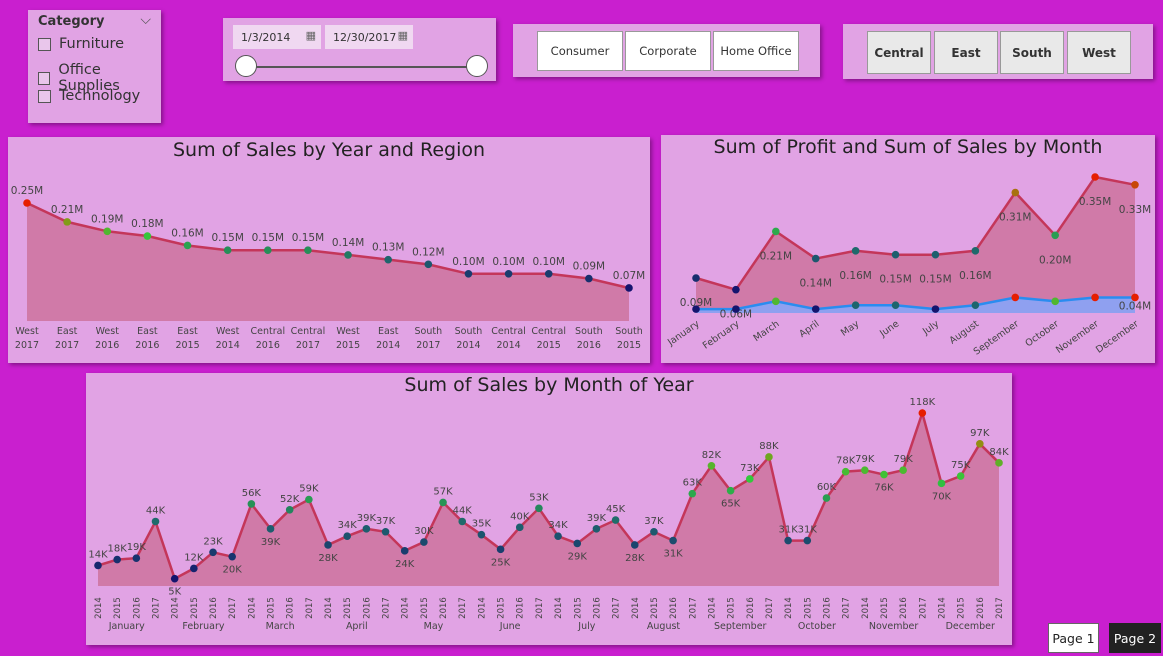 The width and height of the screenshot is (1163, 656). What do you see at coordinates (756, 51) in the screenshot?
I see `segment-button-home-office: Home Office` at bounding box center [756, 51].